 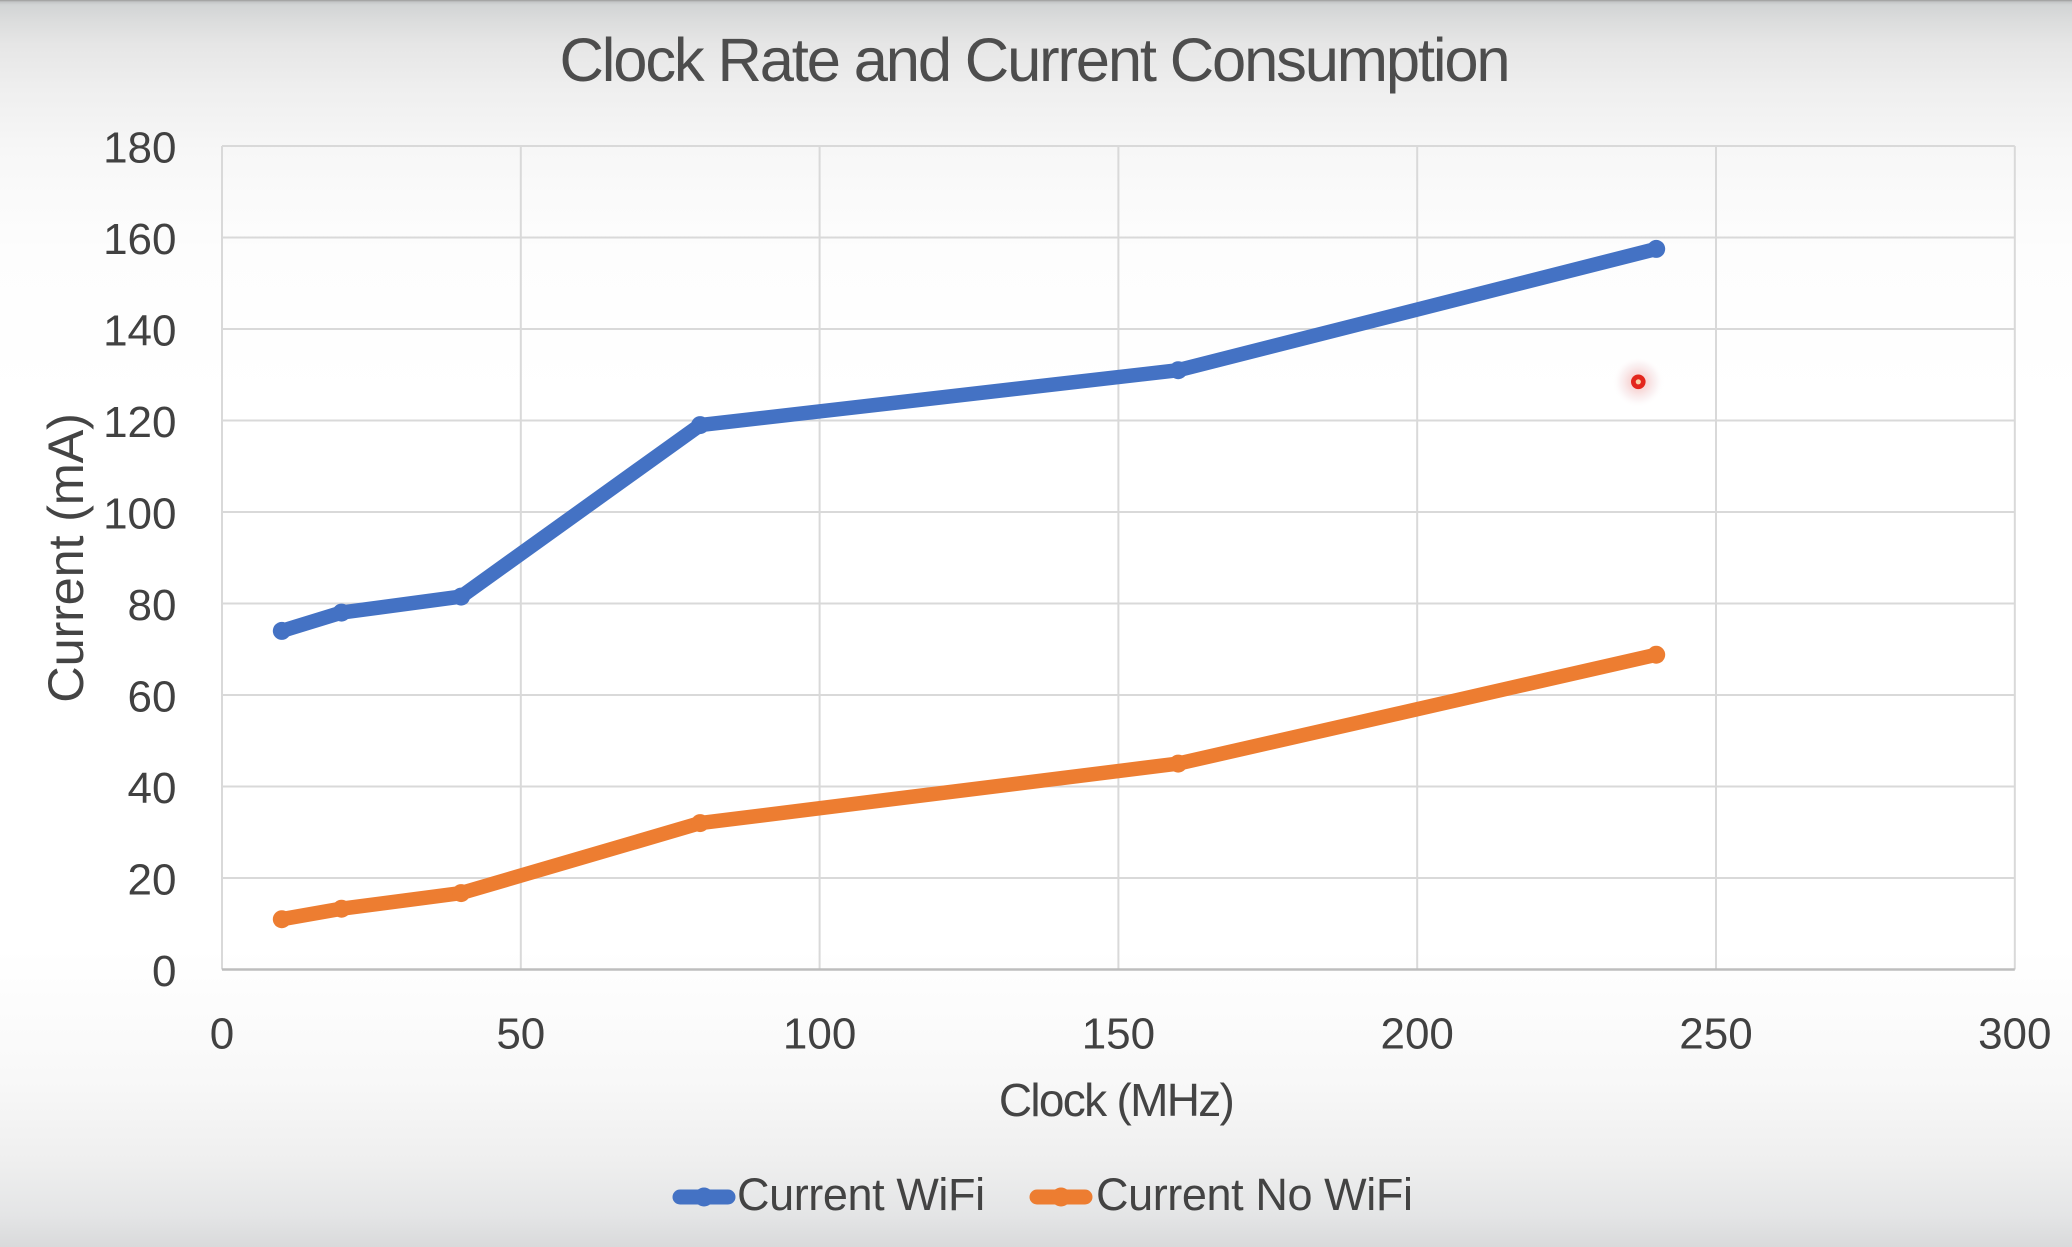 I want to click on svg-text: 150, so click(x=1118, y=1033).